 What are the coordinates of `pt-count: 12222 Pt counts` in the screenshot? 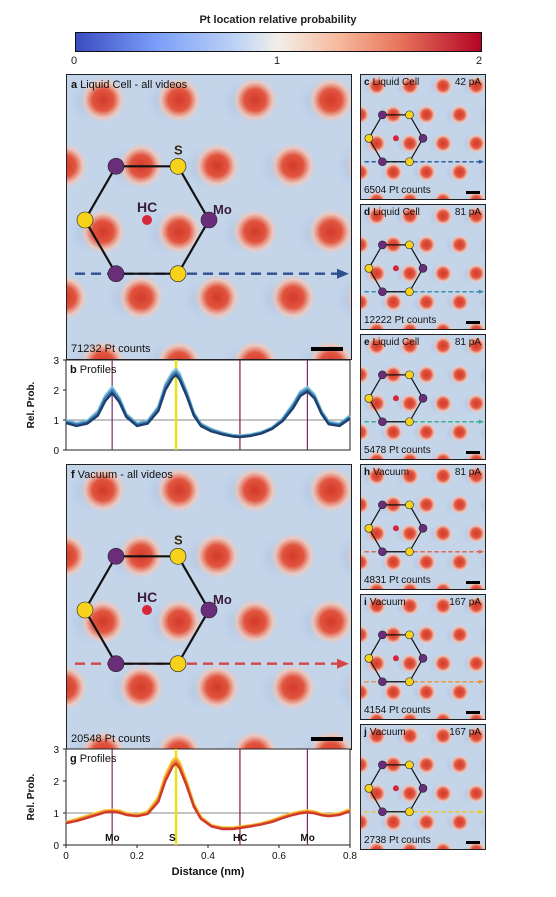 It's located at (400, 320).